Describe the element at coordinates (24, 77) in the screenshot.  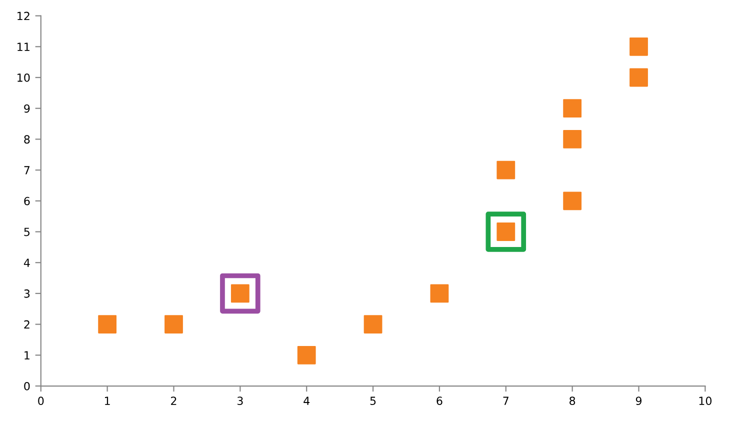
I see `y-tick-label: 10` at that location.